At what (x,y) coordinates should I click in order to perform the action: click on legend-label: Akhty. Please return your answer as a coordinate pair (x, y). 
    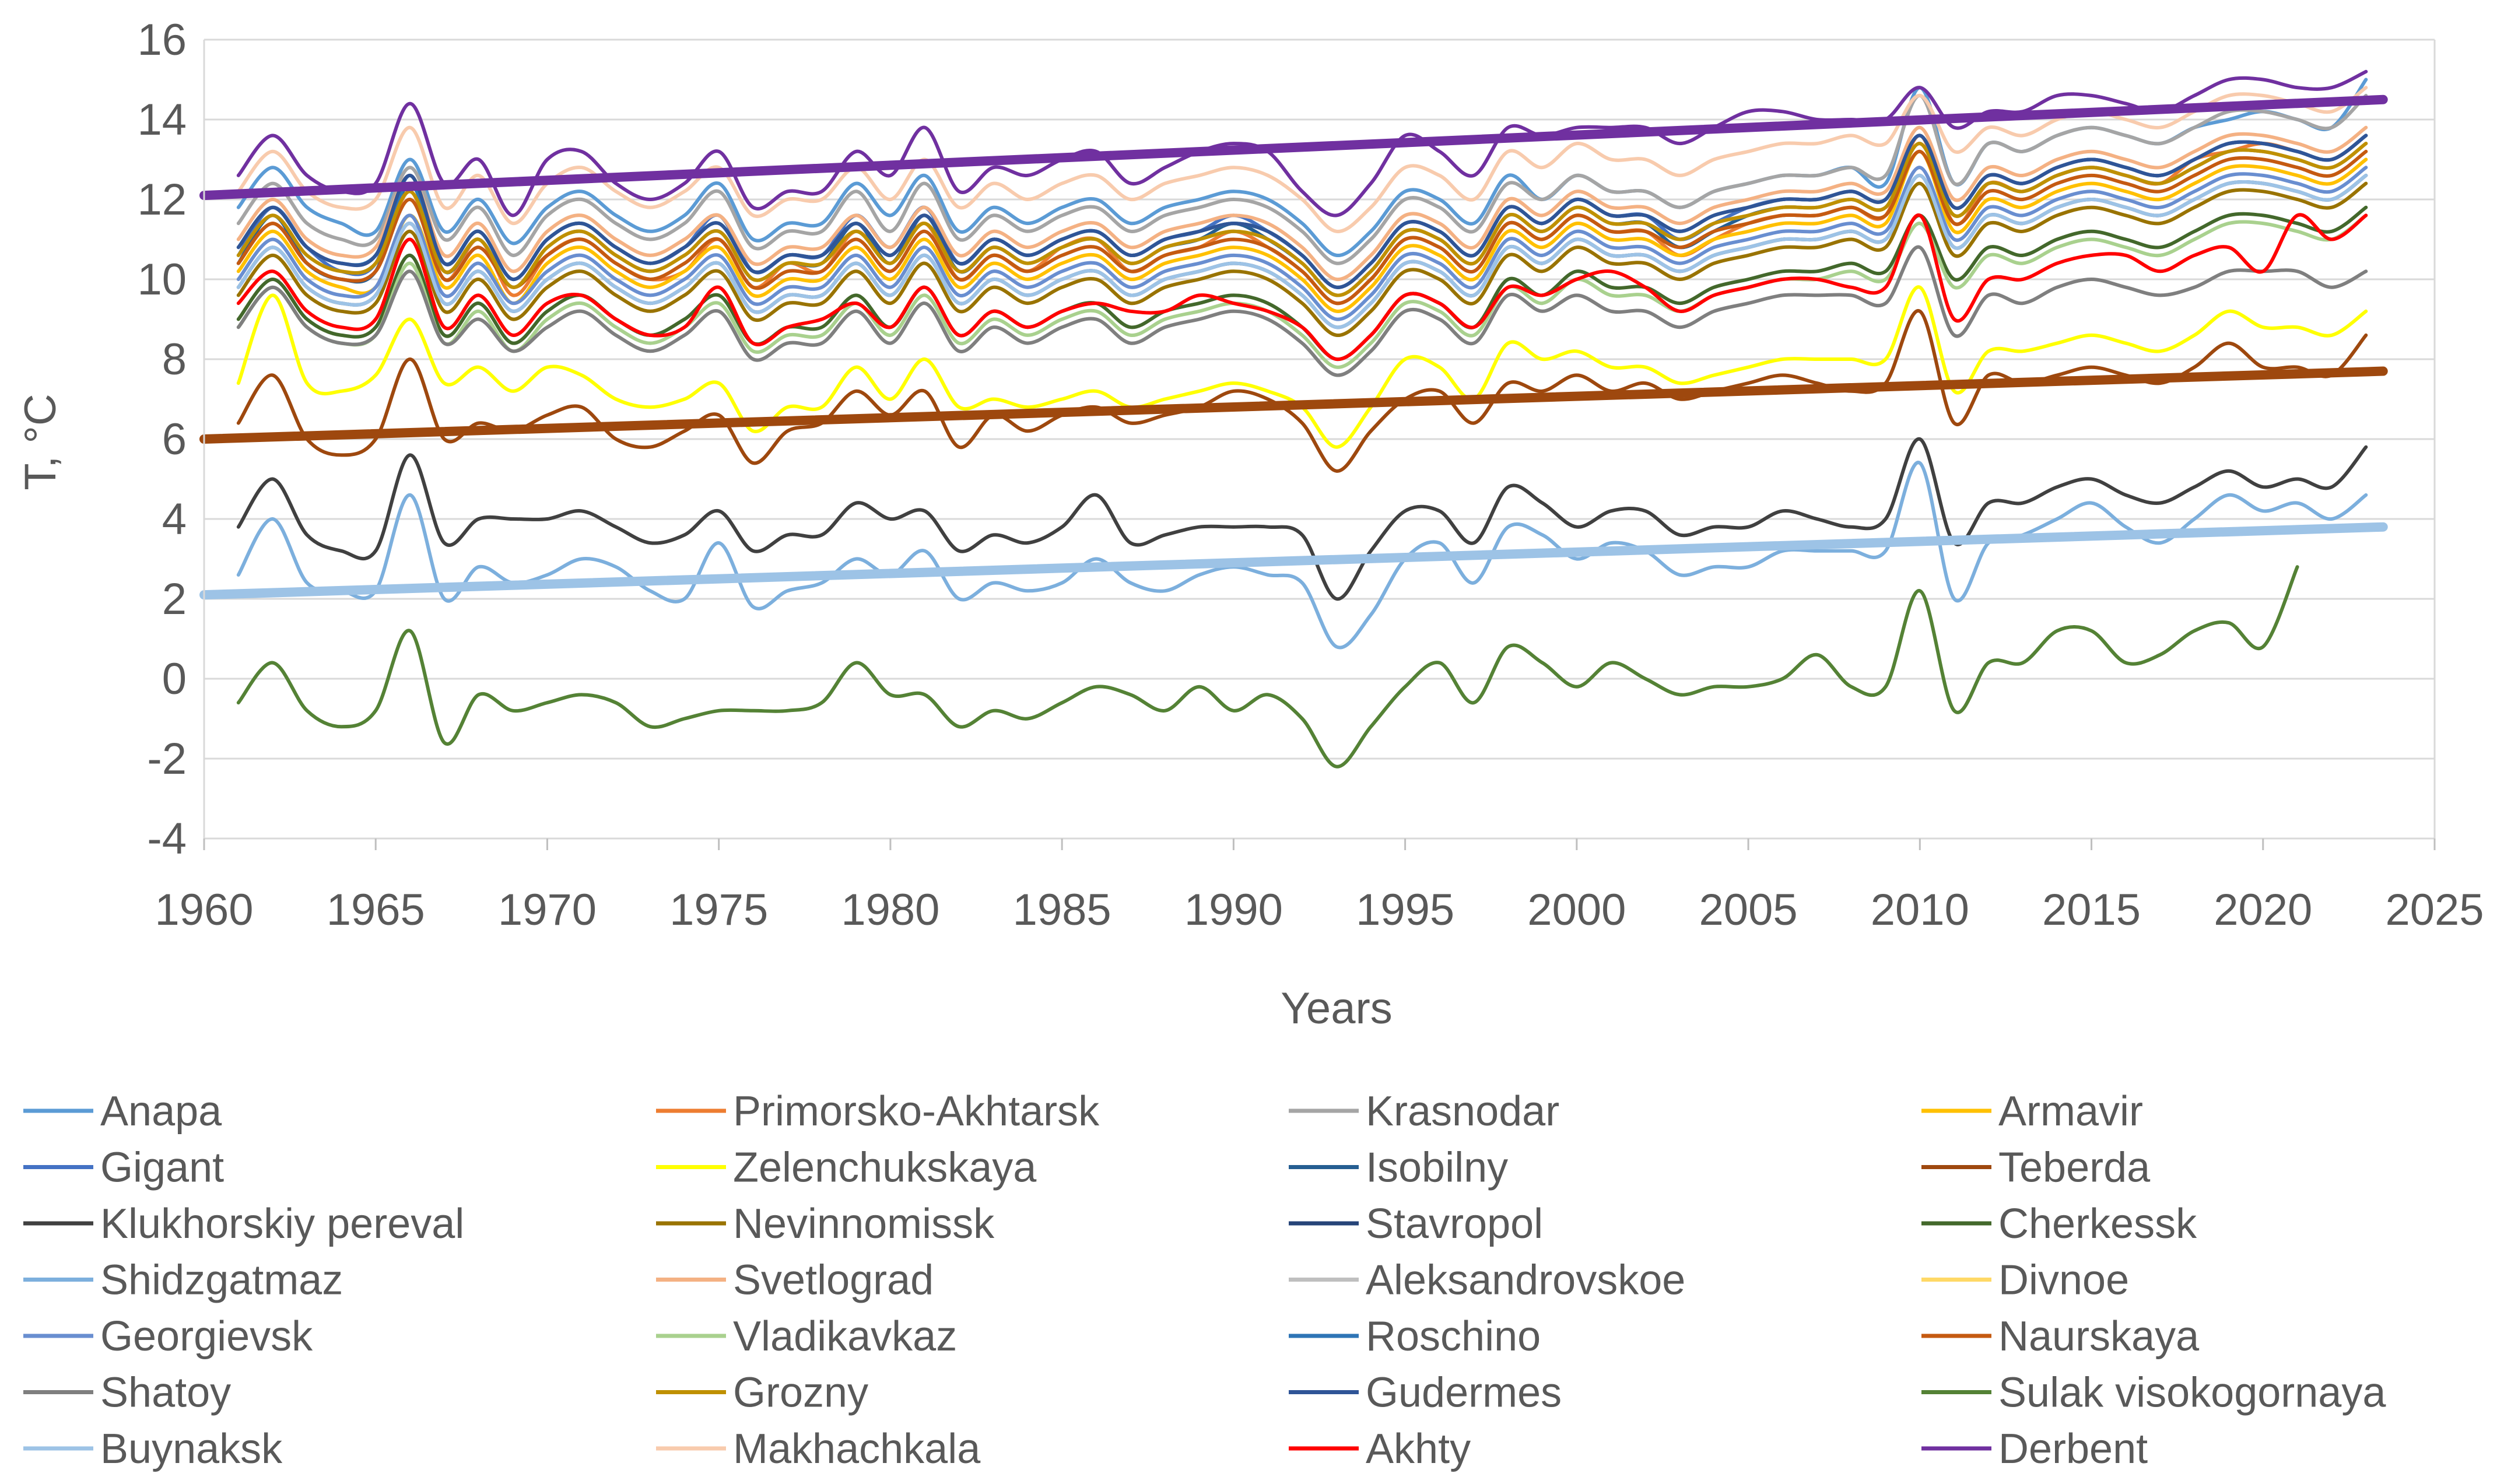
    Looking at the image, I should click on (1418, 1449).